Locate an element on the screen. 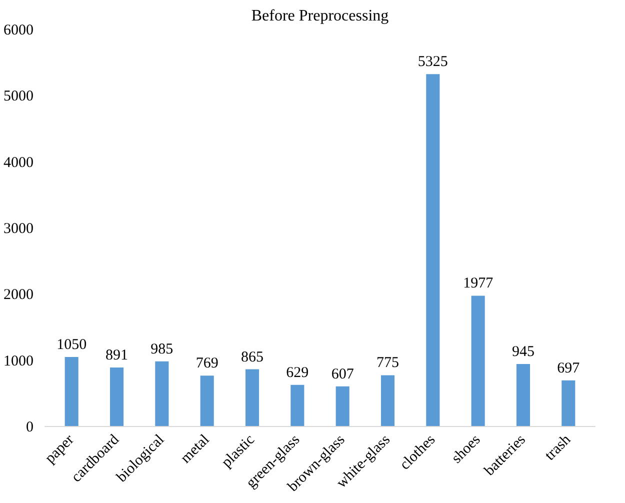  data-label: 5325 is located at coordinates (433, 62).